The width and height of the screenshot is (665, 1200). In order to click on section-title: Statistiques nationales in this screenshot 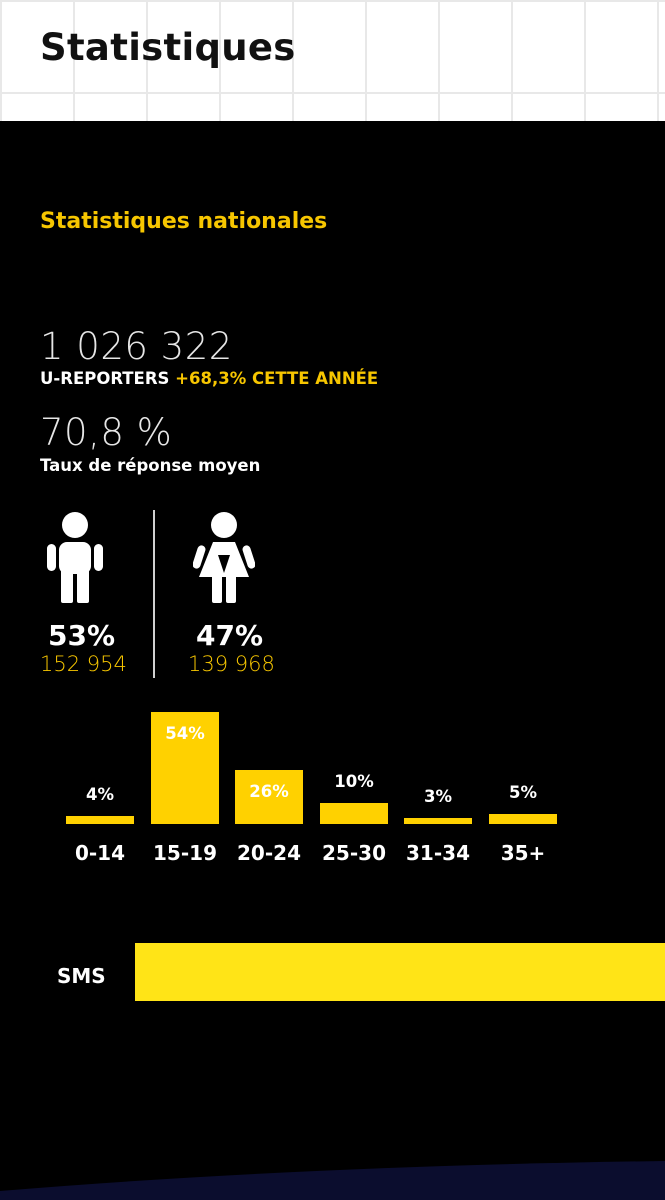, I will do `click(184, 221)`.